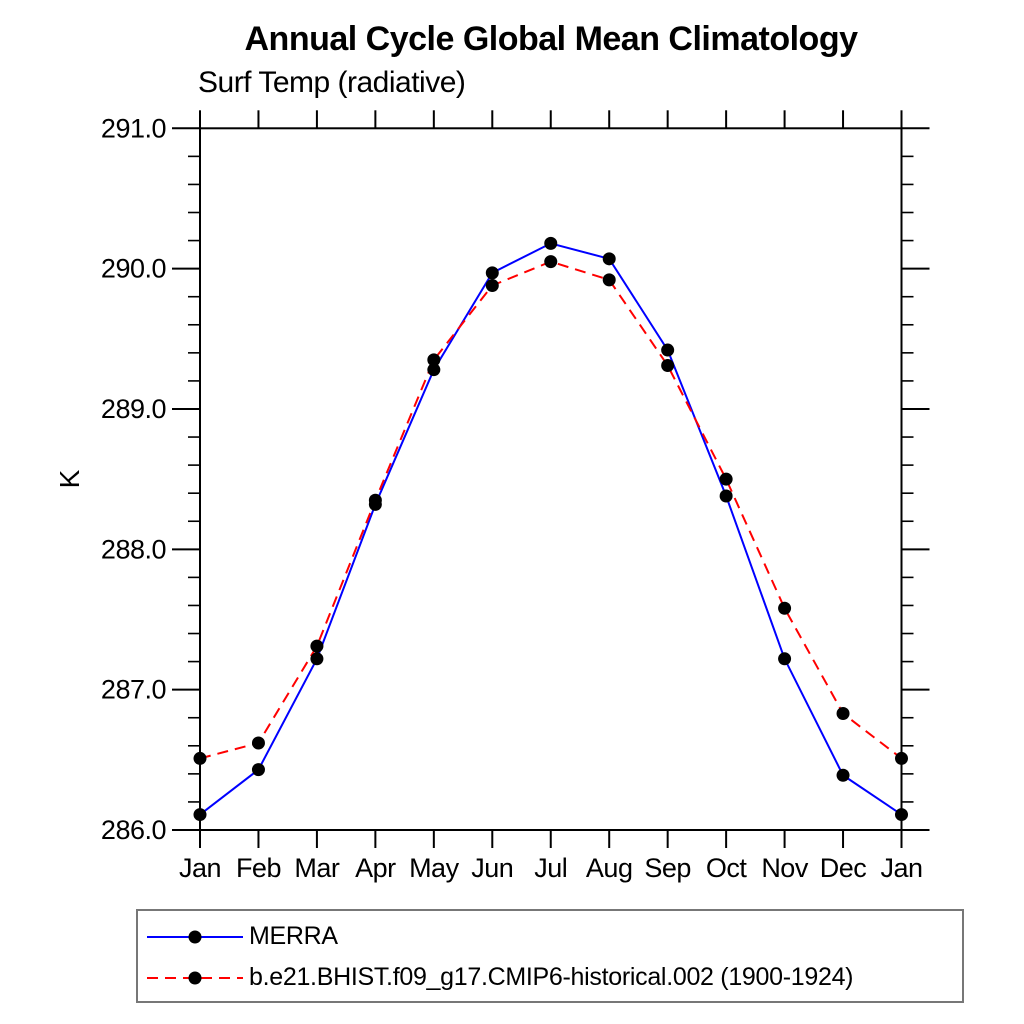 This screenshot has width=1024, height=1024. Describe the element at coordinates (133, 690) in the screenshot. I see `y-tick-label: 287.0` at that location.